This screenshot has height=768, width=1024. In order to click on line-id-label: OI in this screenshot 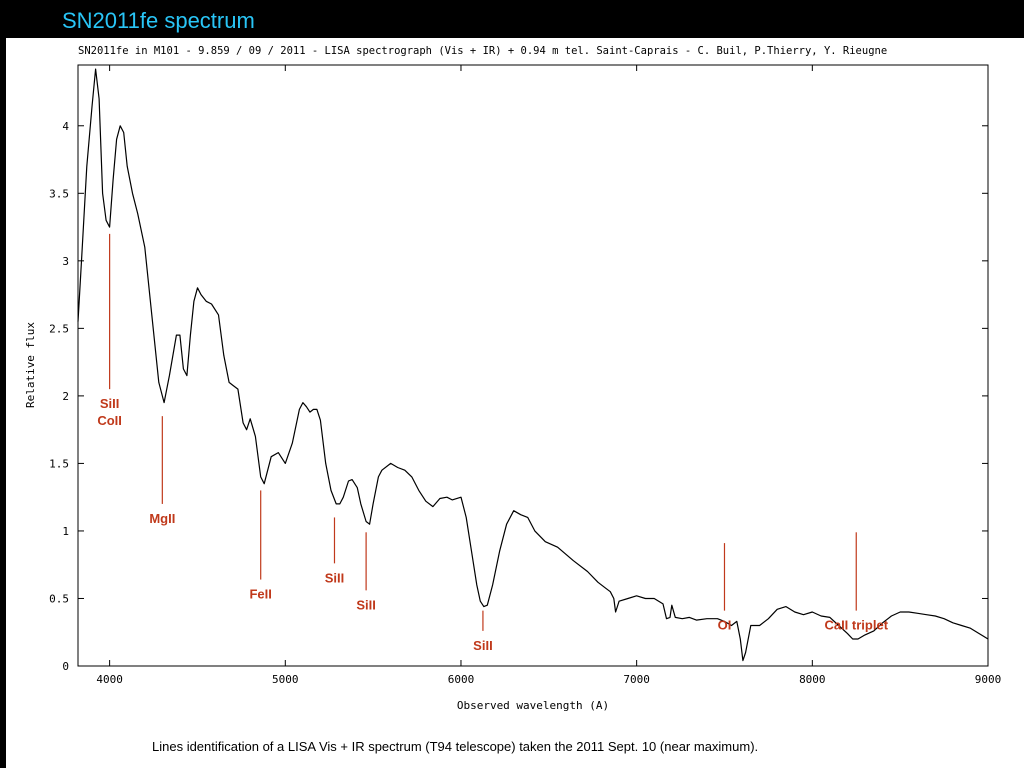, I will do `click(725, 625)`.